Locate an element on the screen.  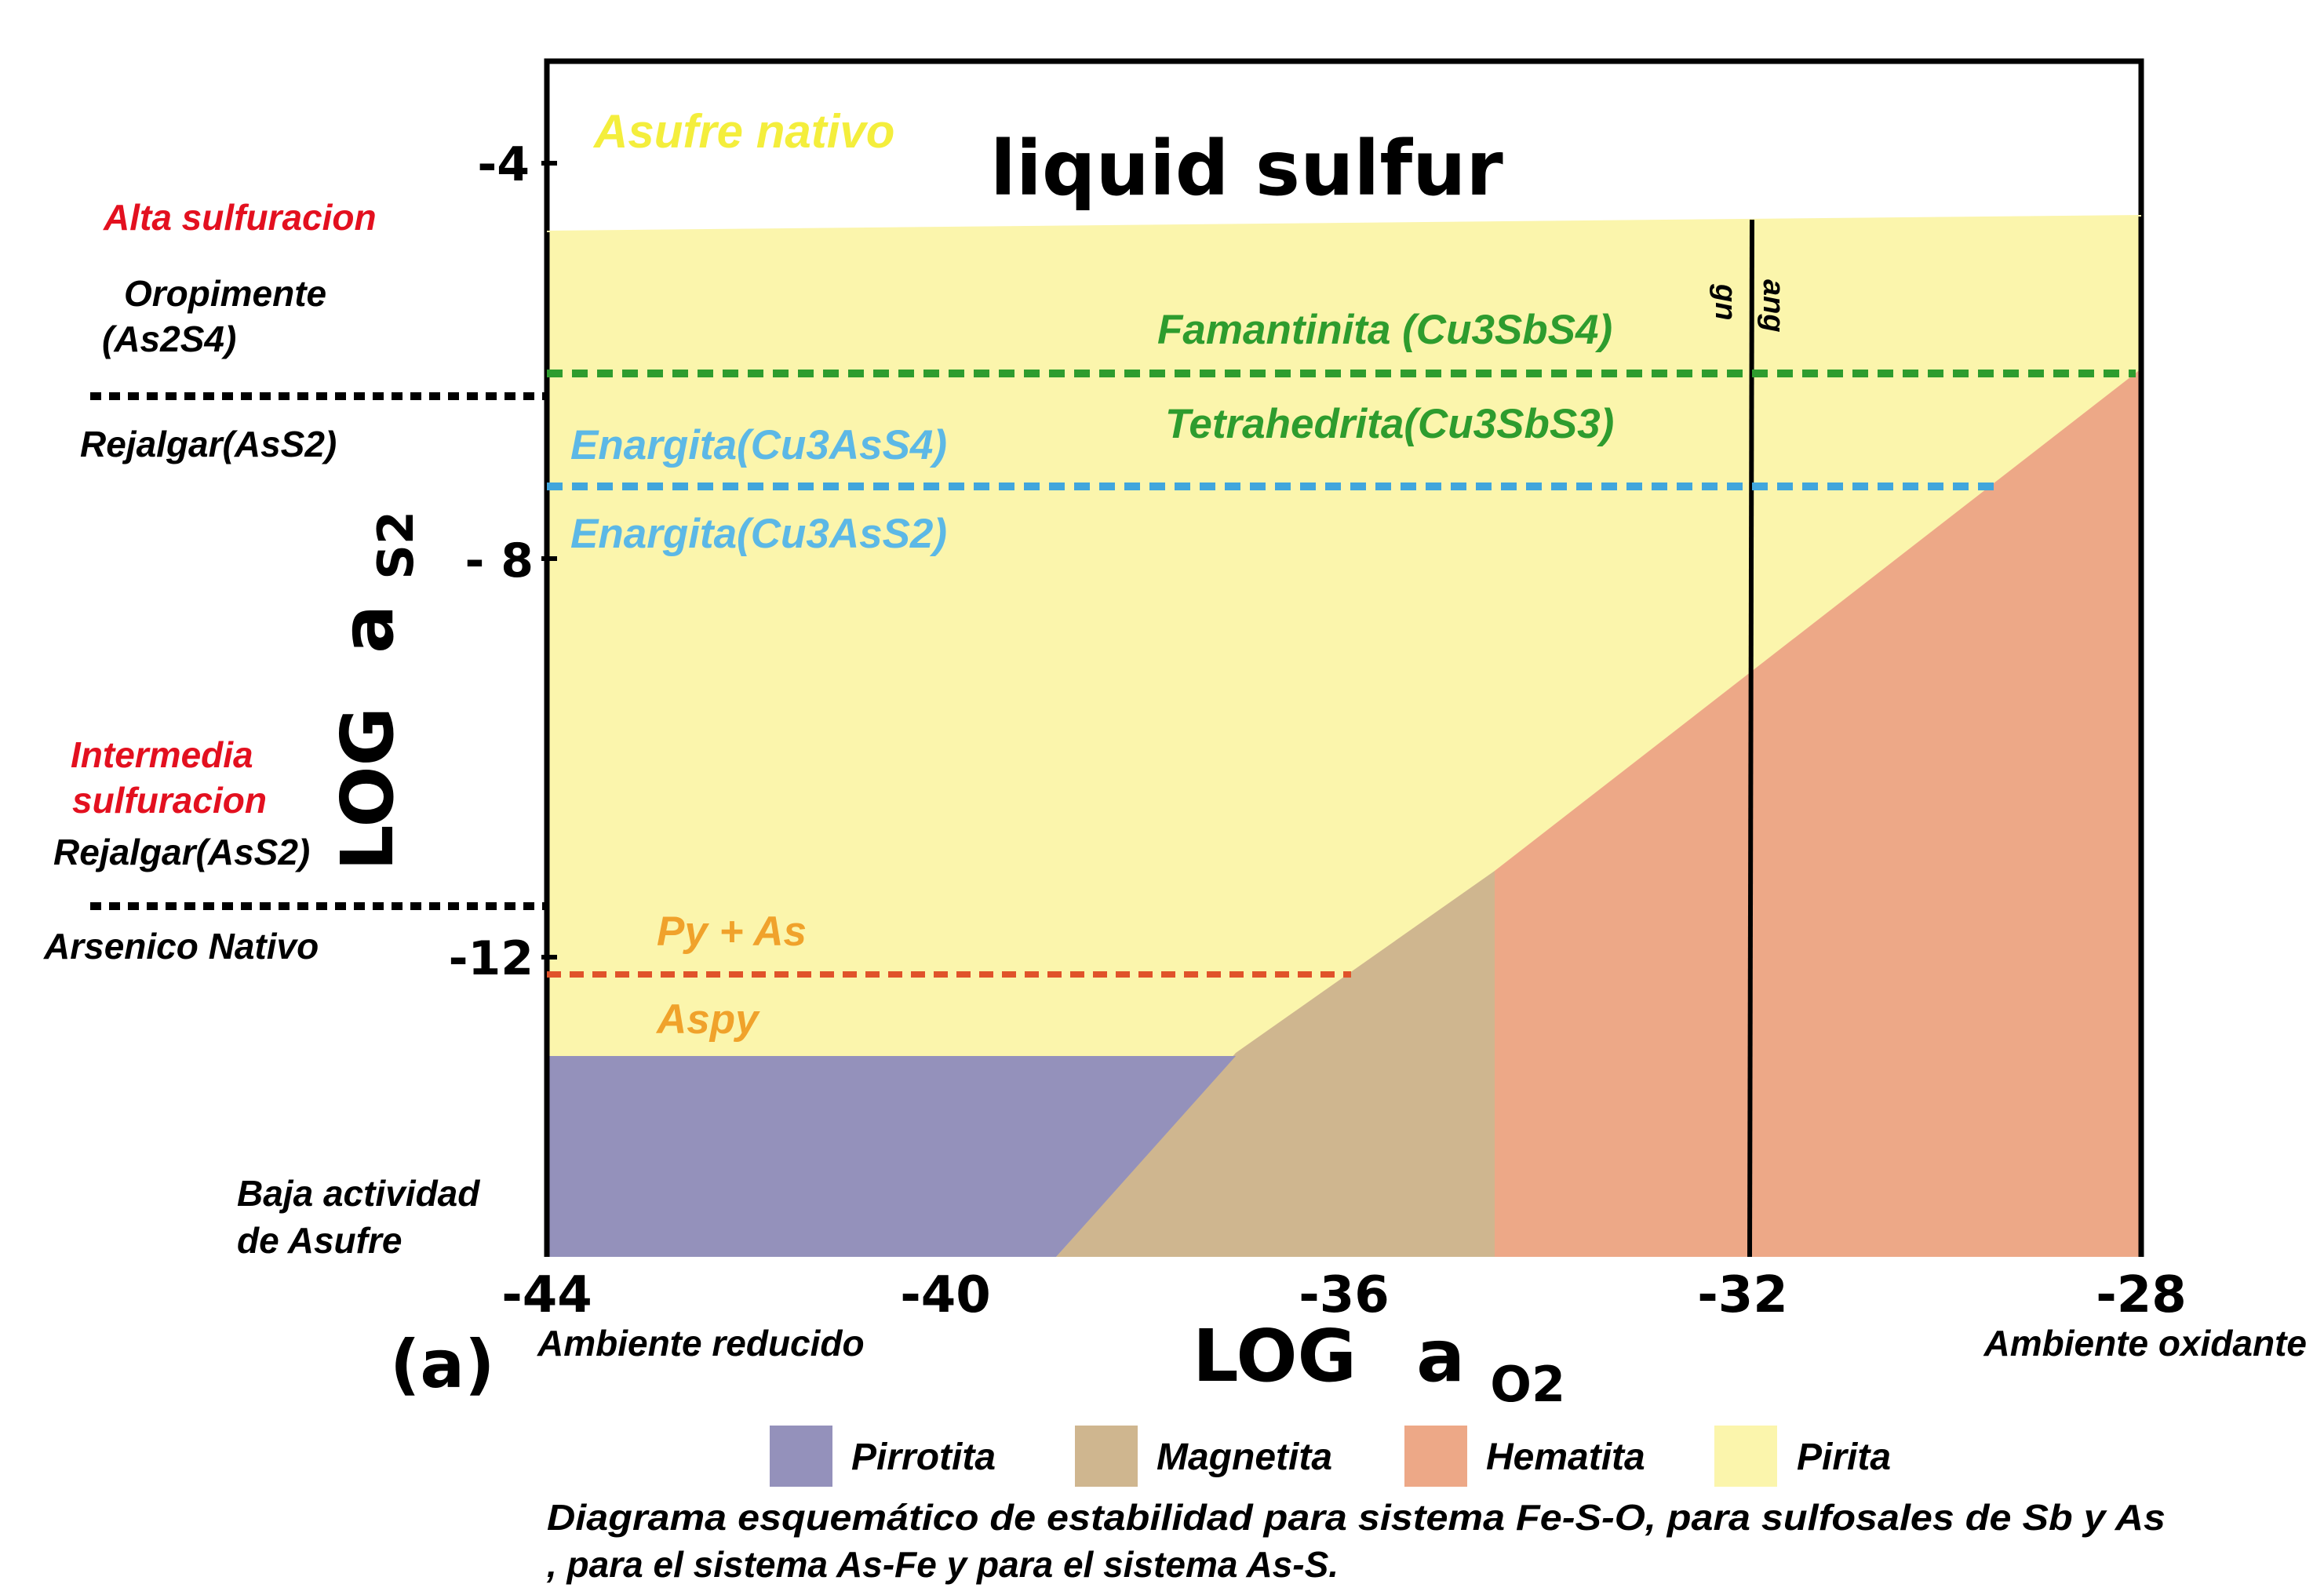
legend-pirrotita-label: Pirrotita is located at coordinates (924, 1457).